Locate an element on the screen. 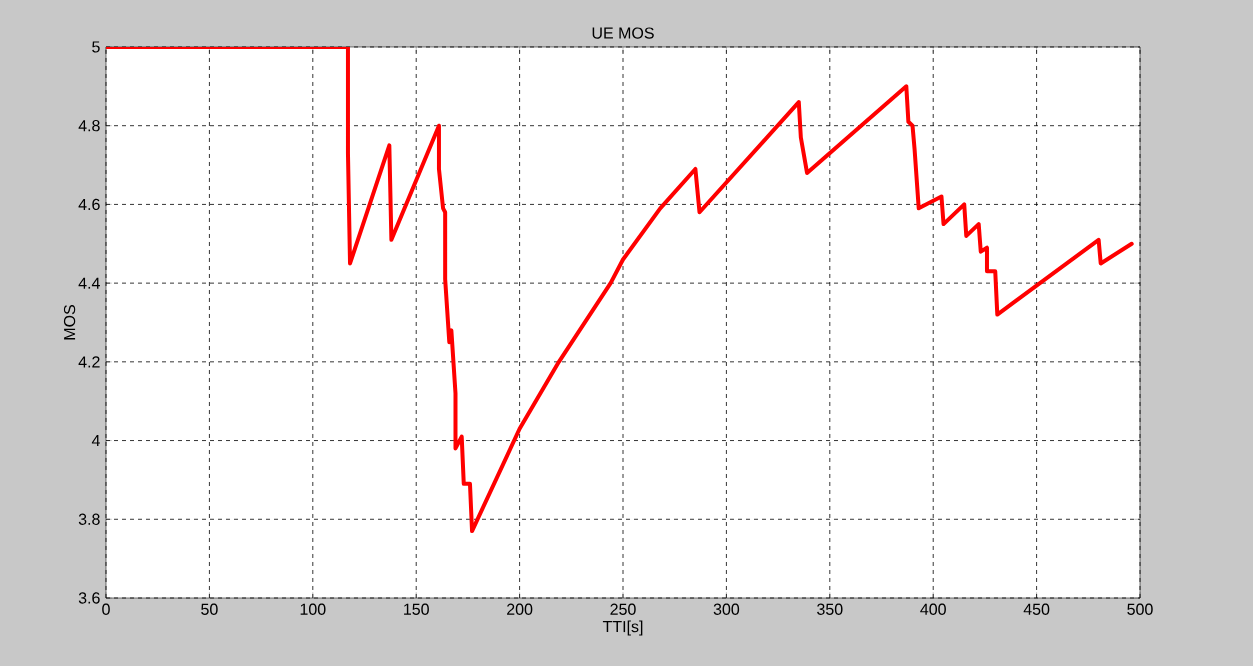 The height and width of the screenshot is (666, 1253). x-tick-label: 50 is located at coordinates (209, 609).